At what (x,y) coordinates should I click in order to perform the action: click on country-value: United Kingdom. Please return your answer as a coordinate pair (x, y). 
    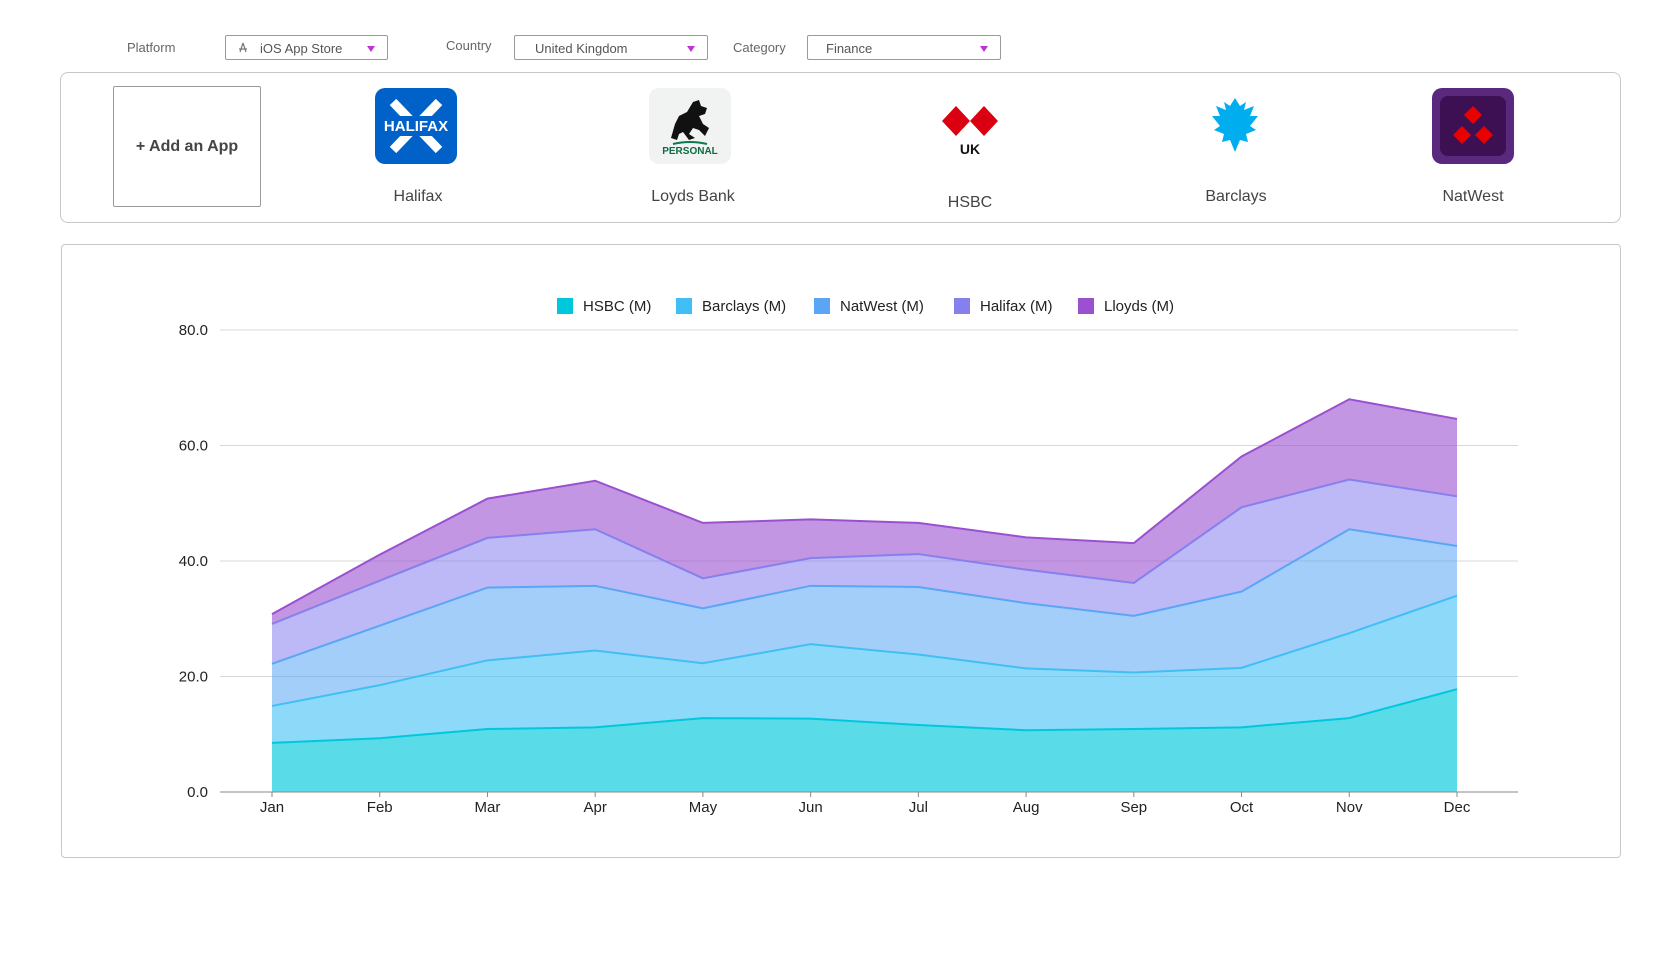
    Looking at the image, I should click on (581, 48).